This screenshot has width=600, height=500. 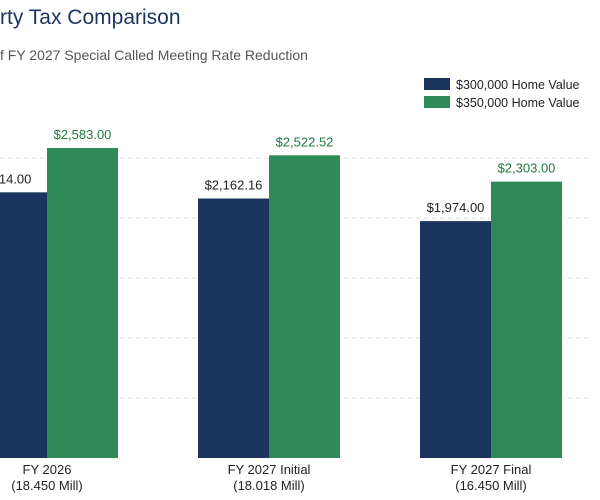 What do you see at coordinates (527, 168) in the screenshot?
I see `value-label-series-2-category-3: $2,303.00` at bounding box center [527, 168].